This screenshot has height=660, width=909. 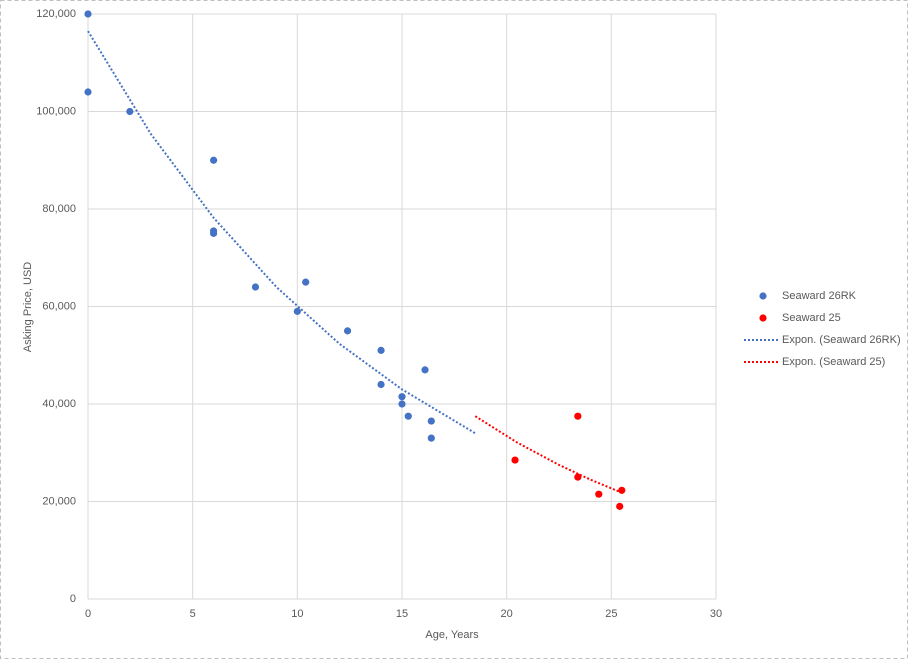 I want to click on legend-label: Seaward 26RK, so click(x=819, y=296).